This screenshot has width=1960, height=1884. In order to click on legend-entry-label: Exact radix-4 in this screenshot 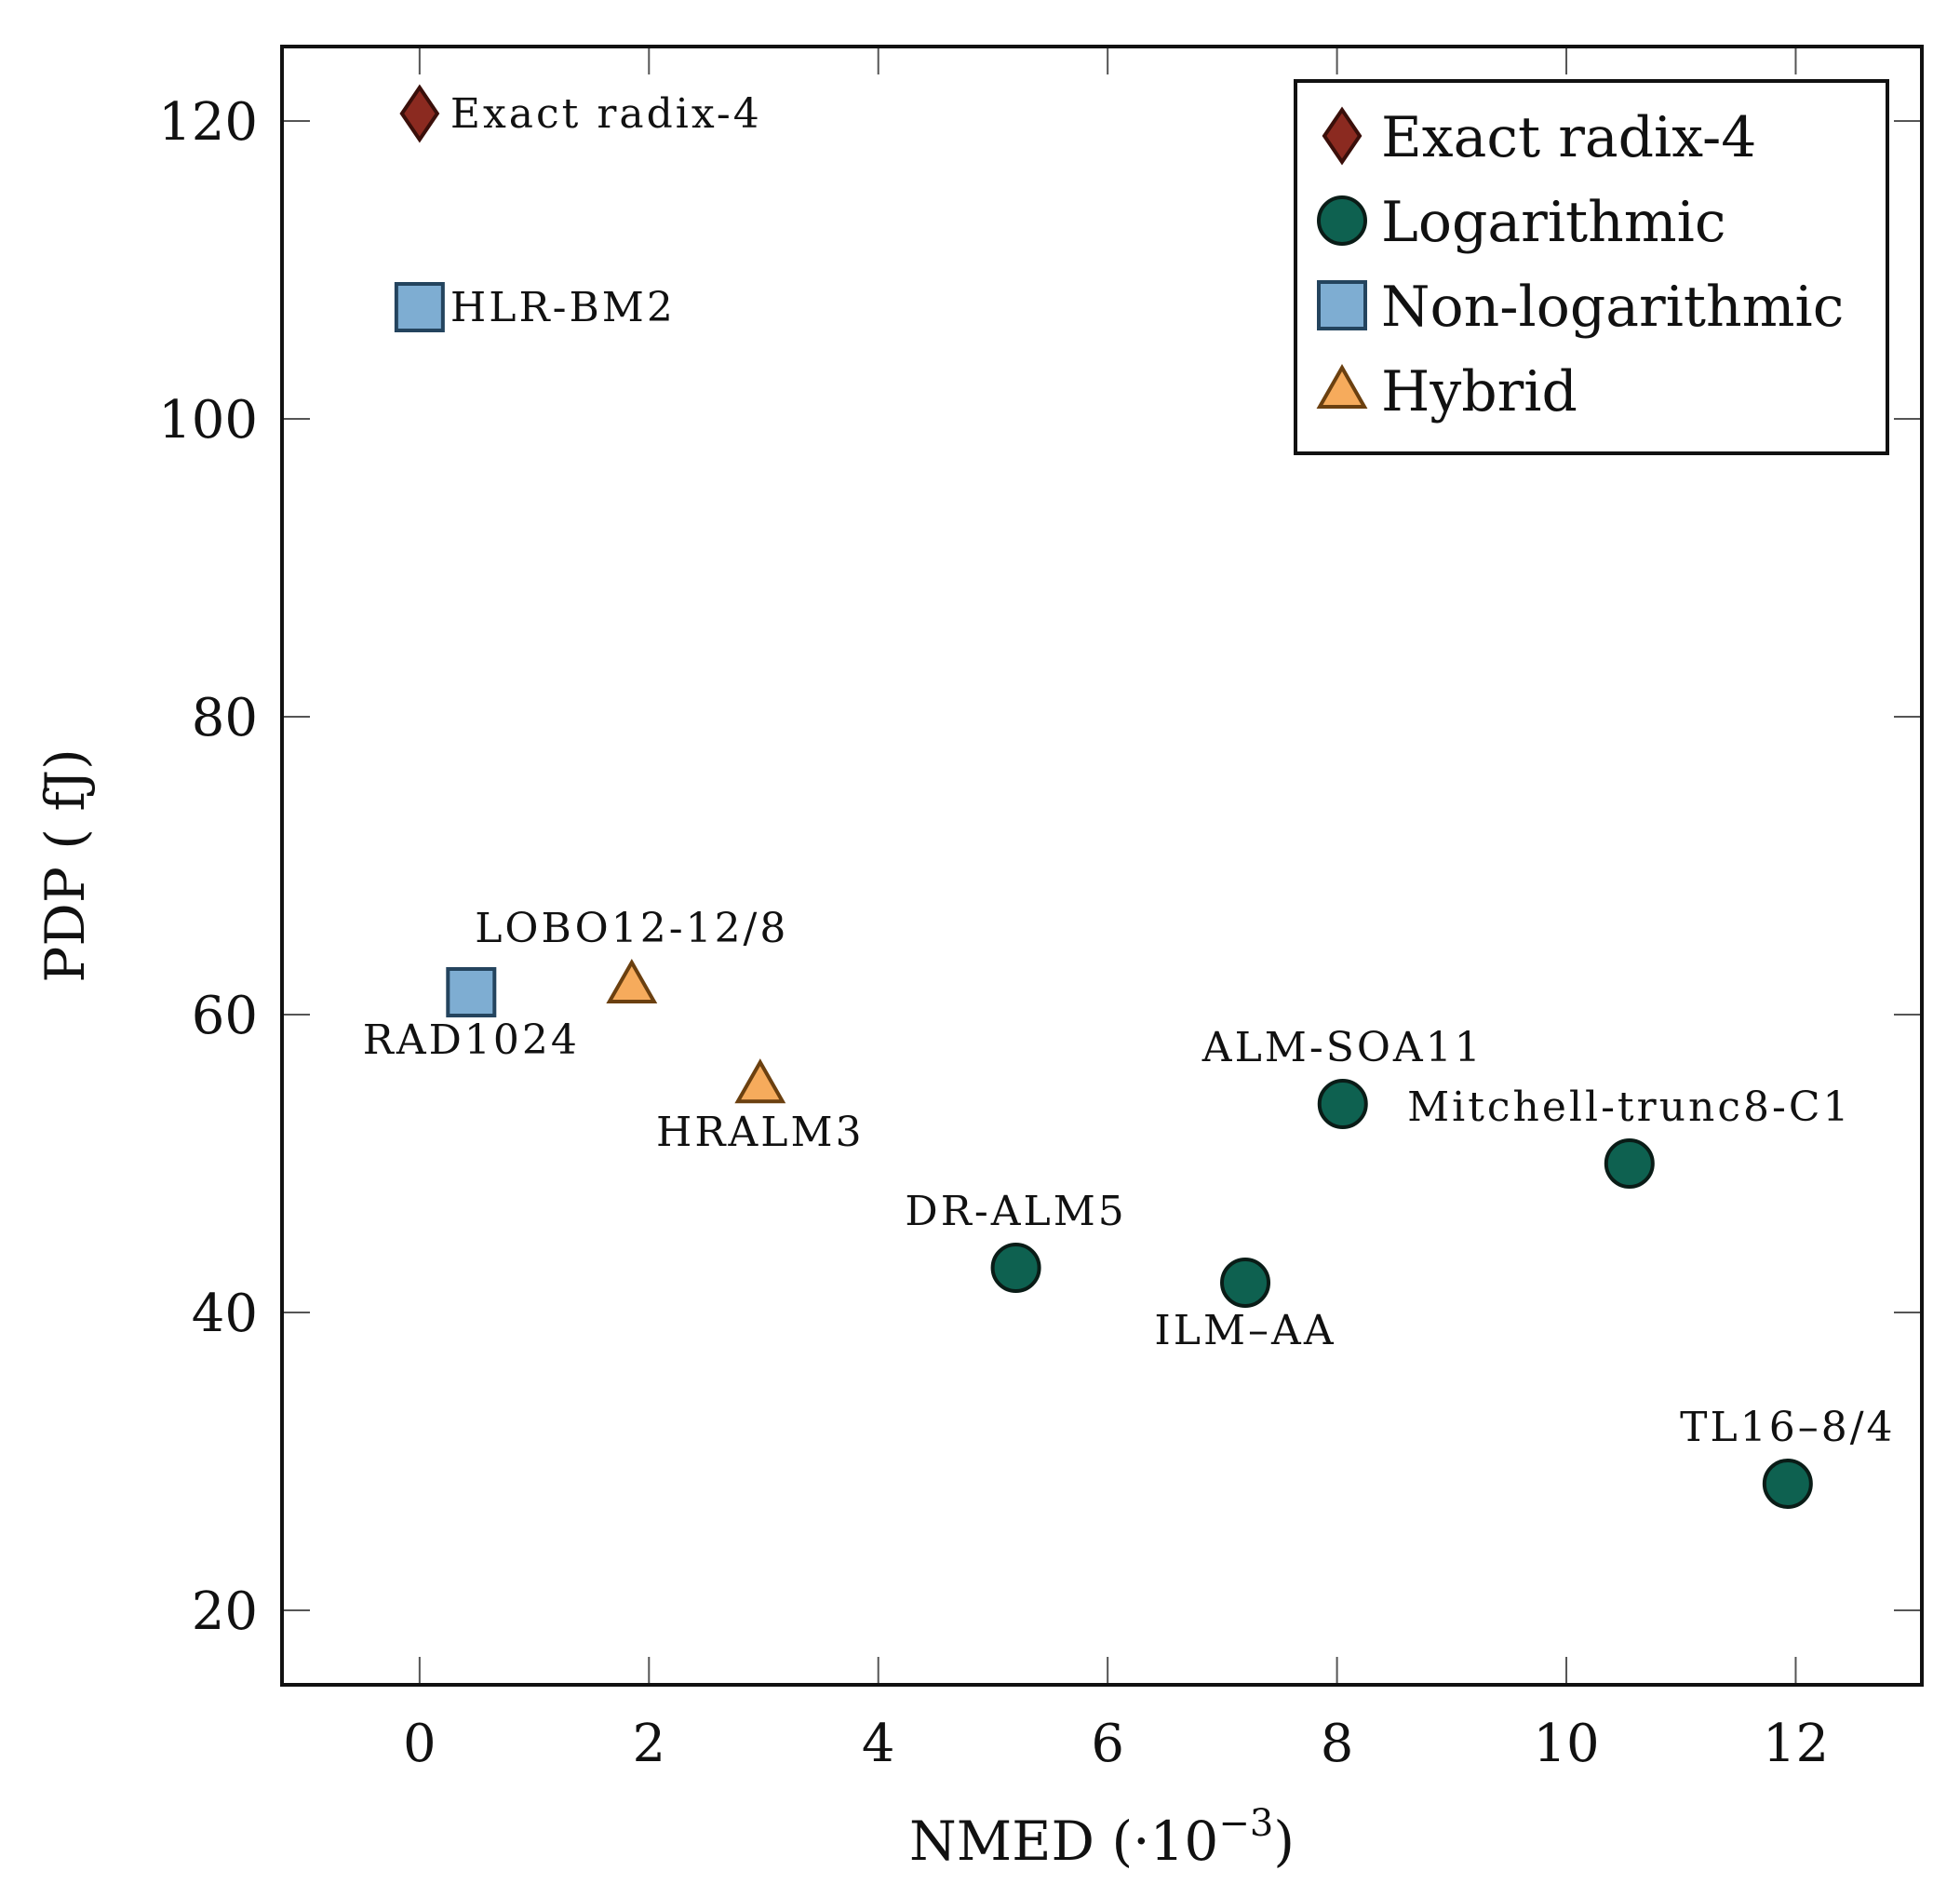, I will do `click(1568, 137)`.